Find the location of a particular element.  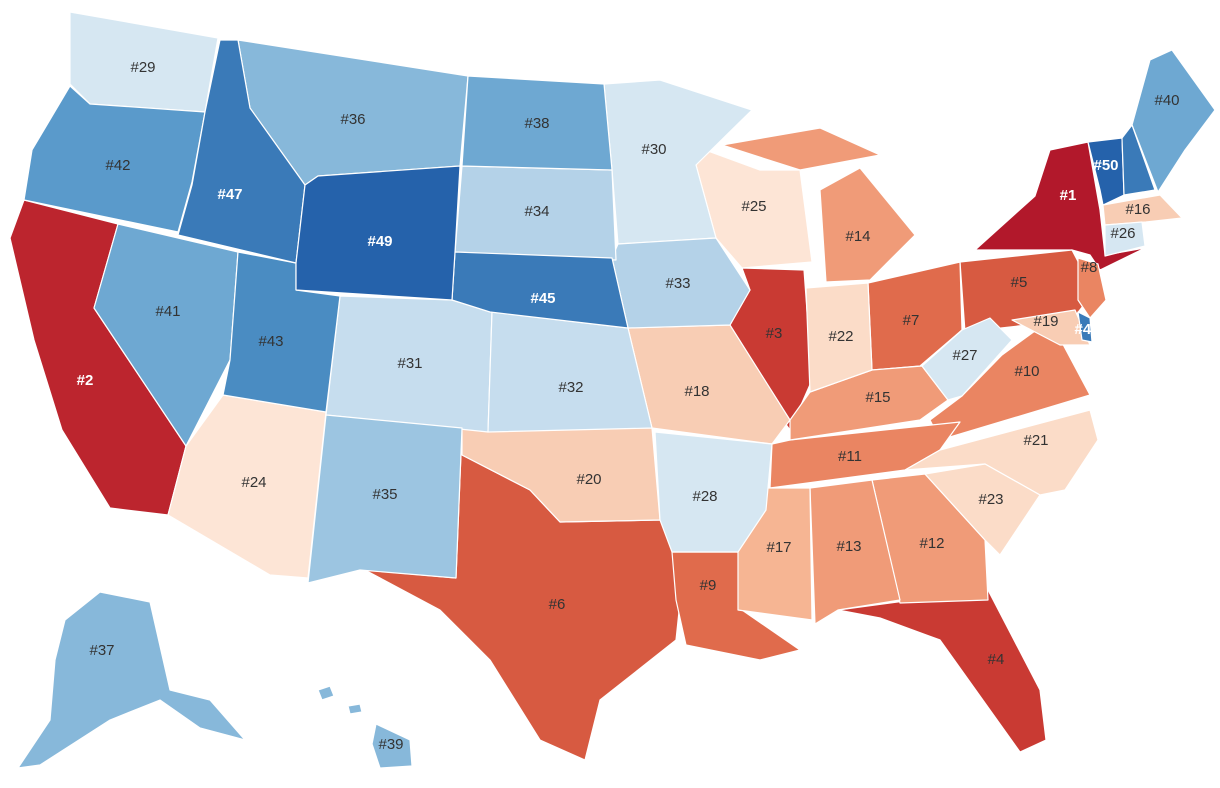

rank-label-mn: #30 is located at coordinates (653, 149).